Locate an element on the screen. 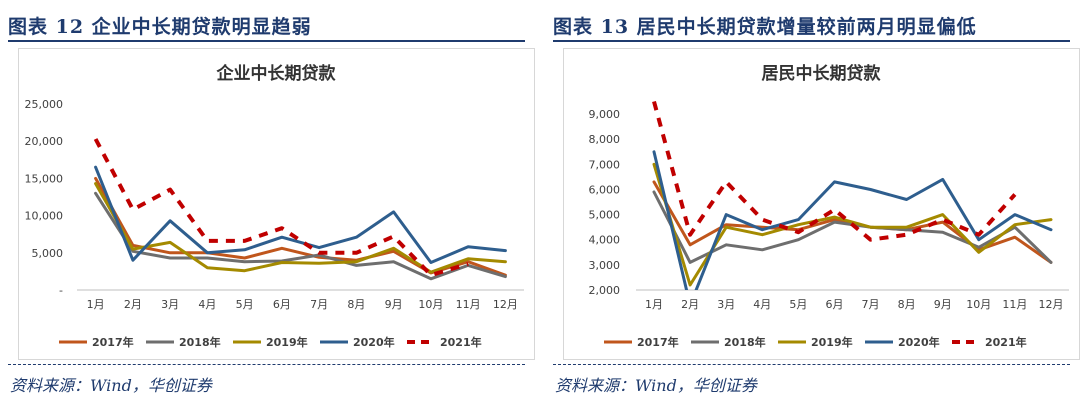  y-tick-label: 3,000 is located at coordinates (605, 265).